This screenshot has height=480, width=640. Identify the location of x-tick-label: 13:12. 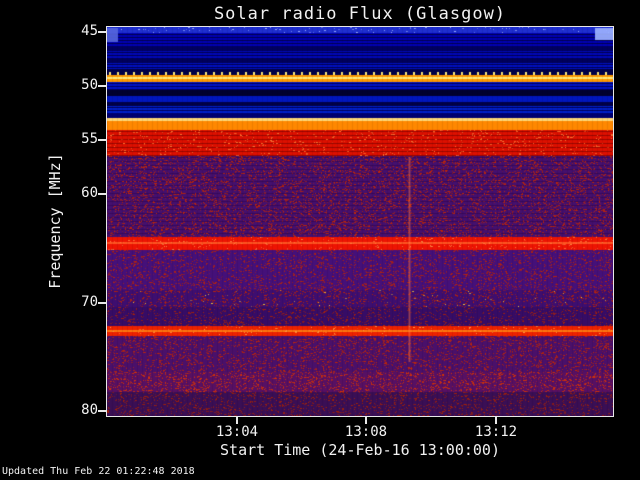
(496, 432).